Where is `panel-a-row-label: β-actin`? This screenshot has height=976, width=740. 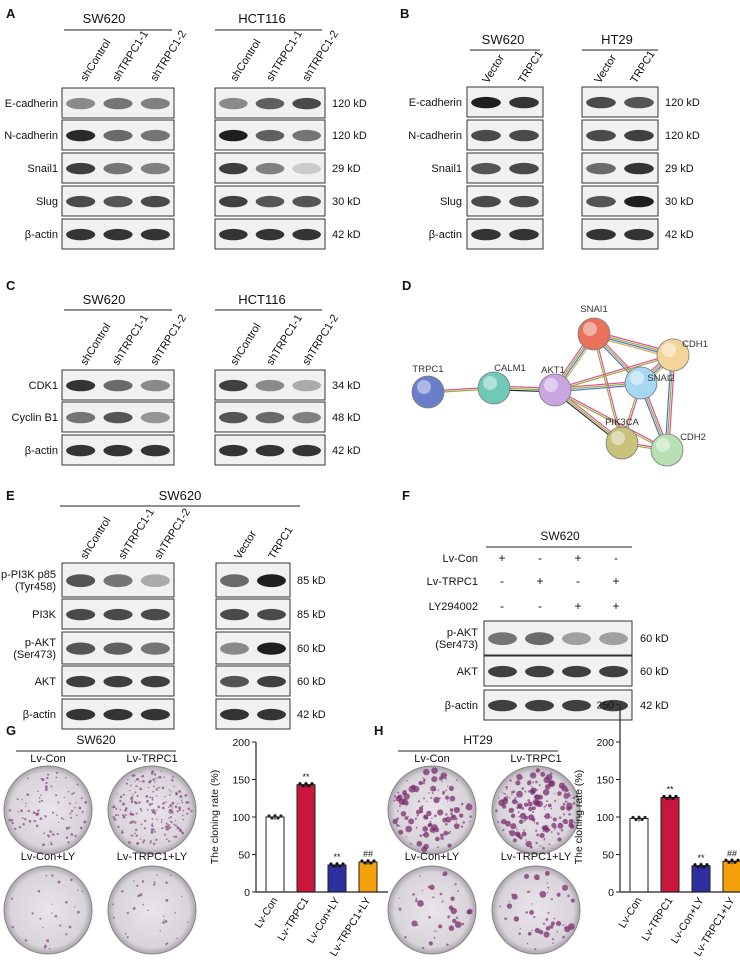
panel-a-row-label: β-actin is located at coordinates (41, 235).